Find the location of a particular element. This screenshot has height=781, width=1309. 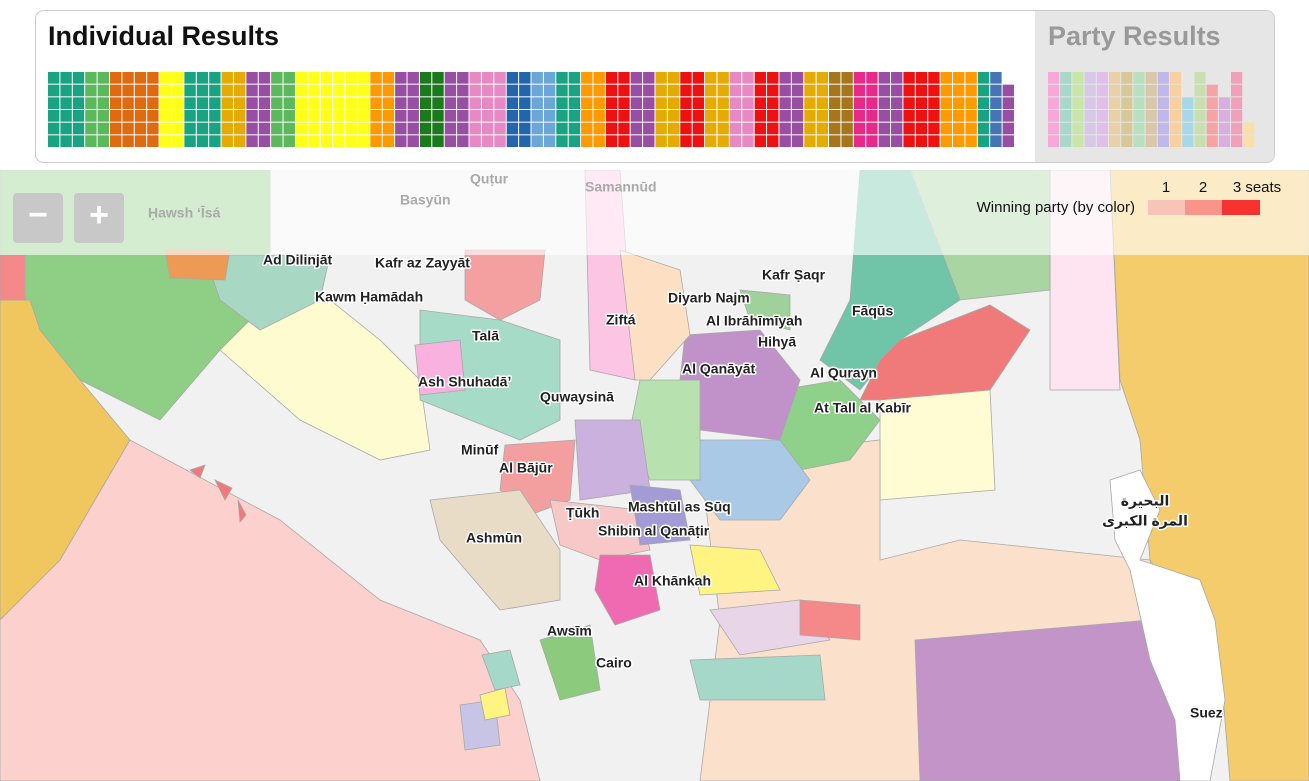

zoom-out-icon: − is located at coordinates (38, 215).